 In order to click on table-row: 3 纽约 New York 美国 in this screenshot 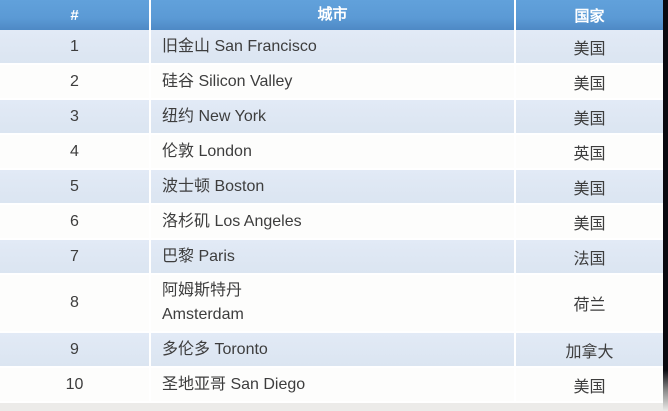, I will do `click(331, 117)`.